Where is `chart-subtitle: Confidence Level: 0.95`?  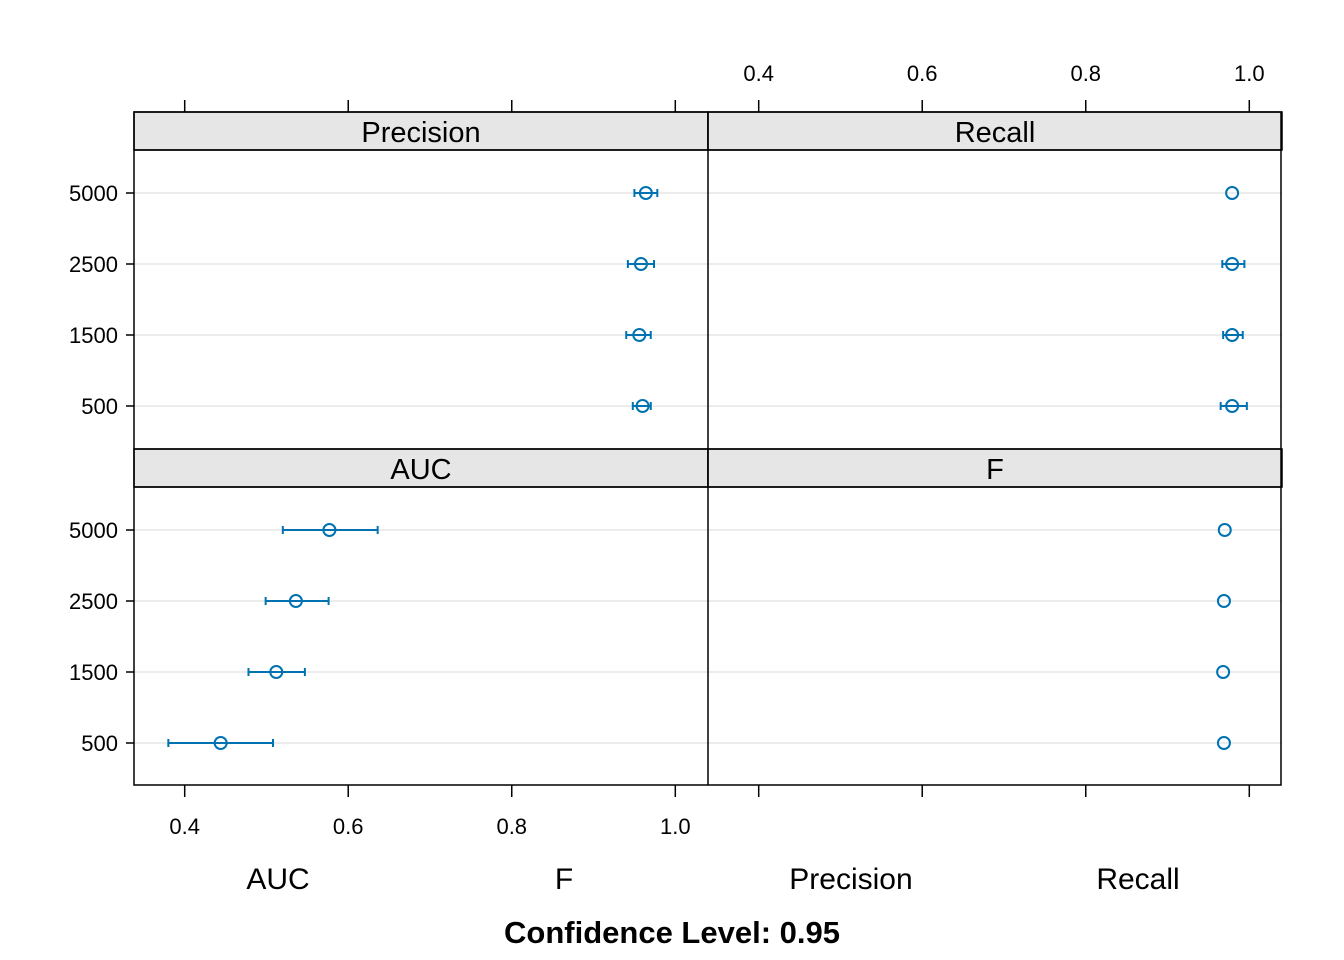
chart-subtitle: Confidence Level: 0.95 is located at coordinates (672, 932).